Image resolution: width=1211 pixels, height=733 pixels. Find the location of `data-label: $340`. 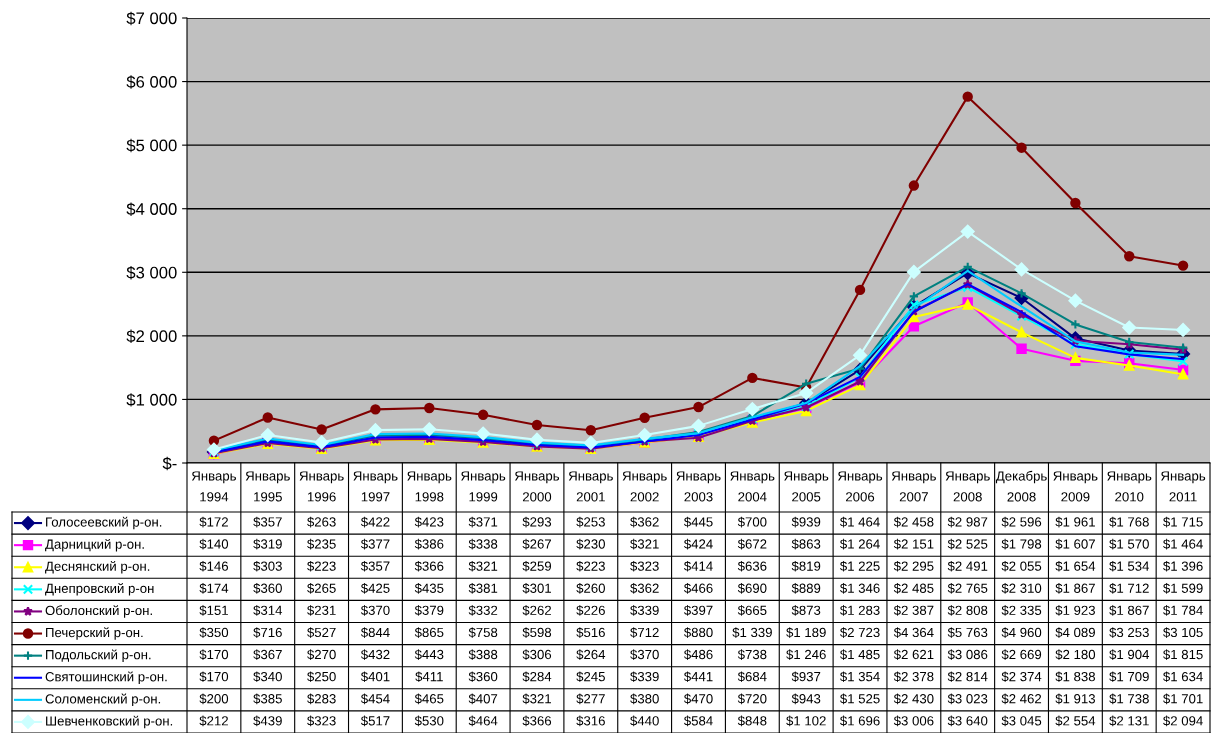

data-label: $340 is located at coordinates (267, 677).